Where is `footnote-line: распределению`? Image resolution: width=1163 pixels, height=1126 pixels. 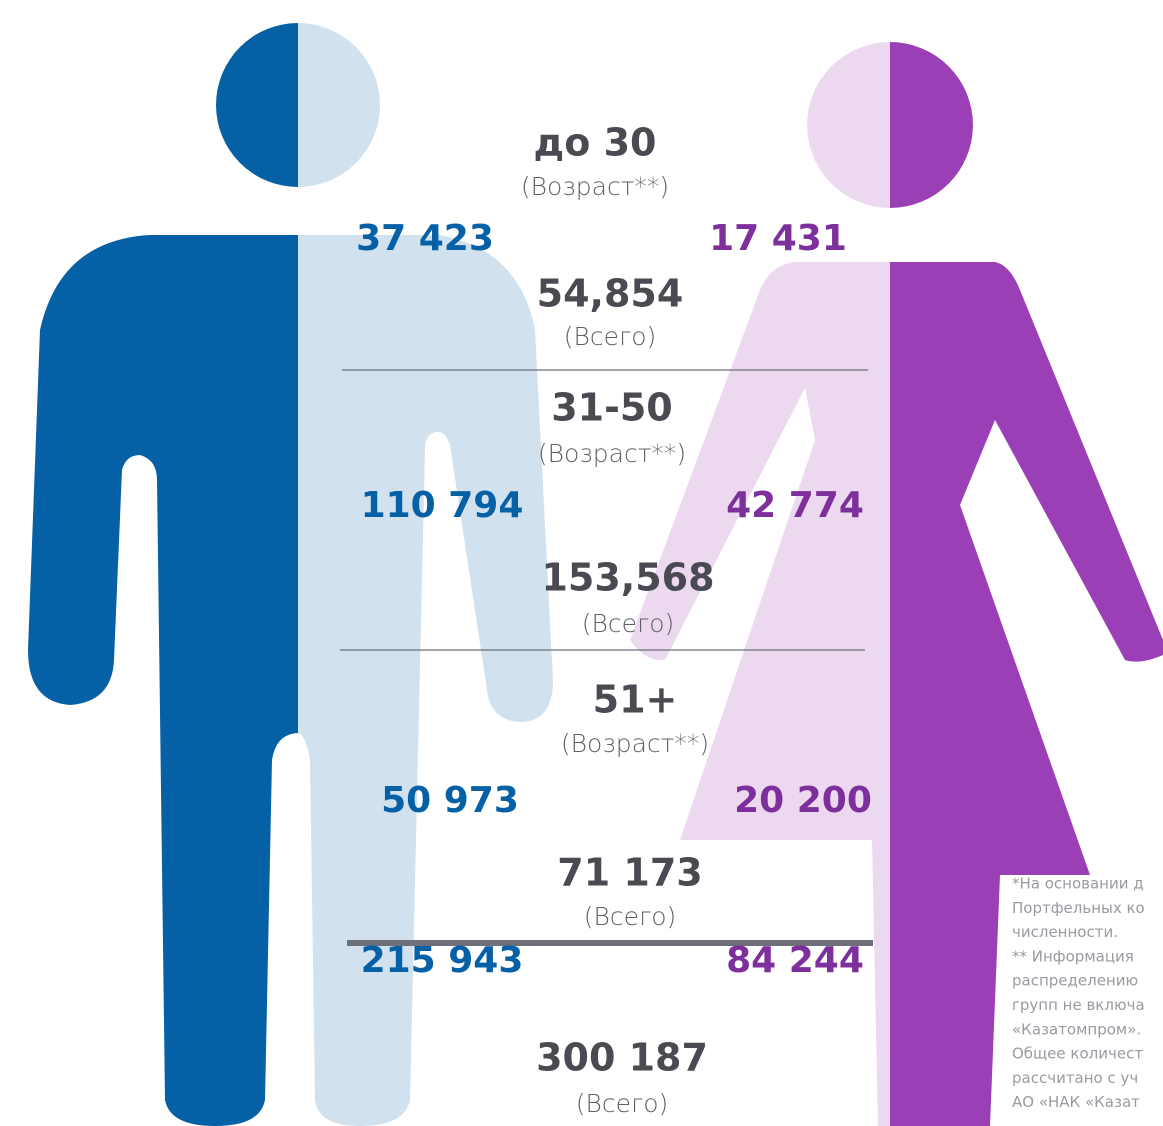 footnote-line: распределению is located at coordinates (1075, 981).